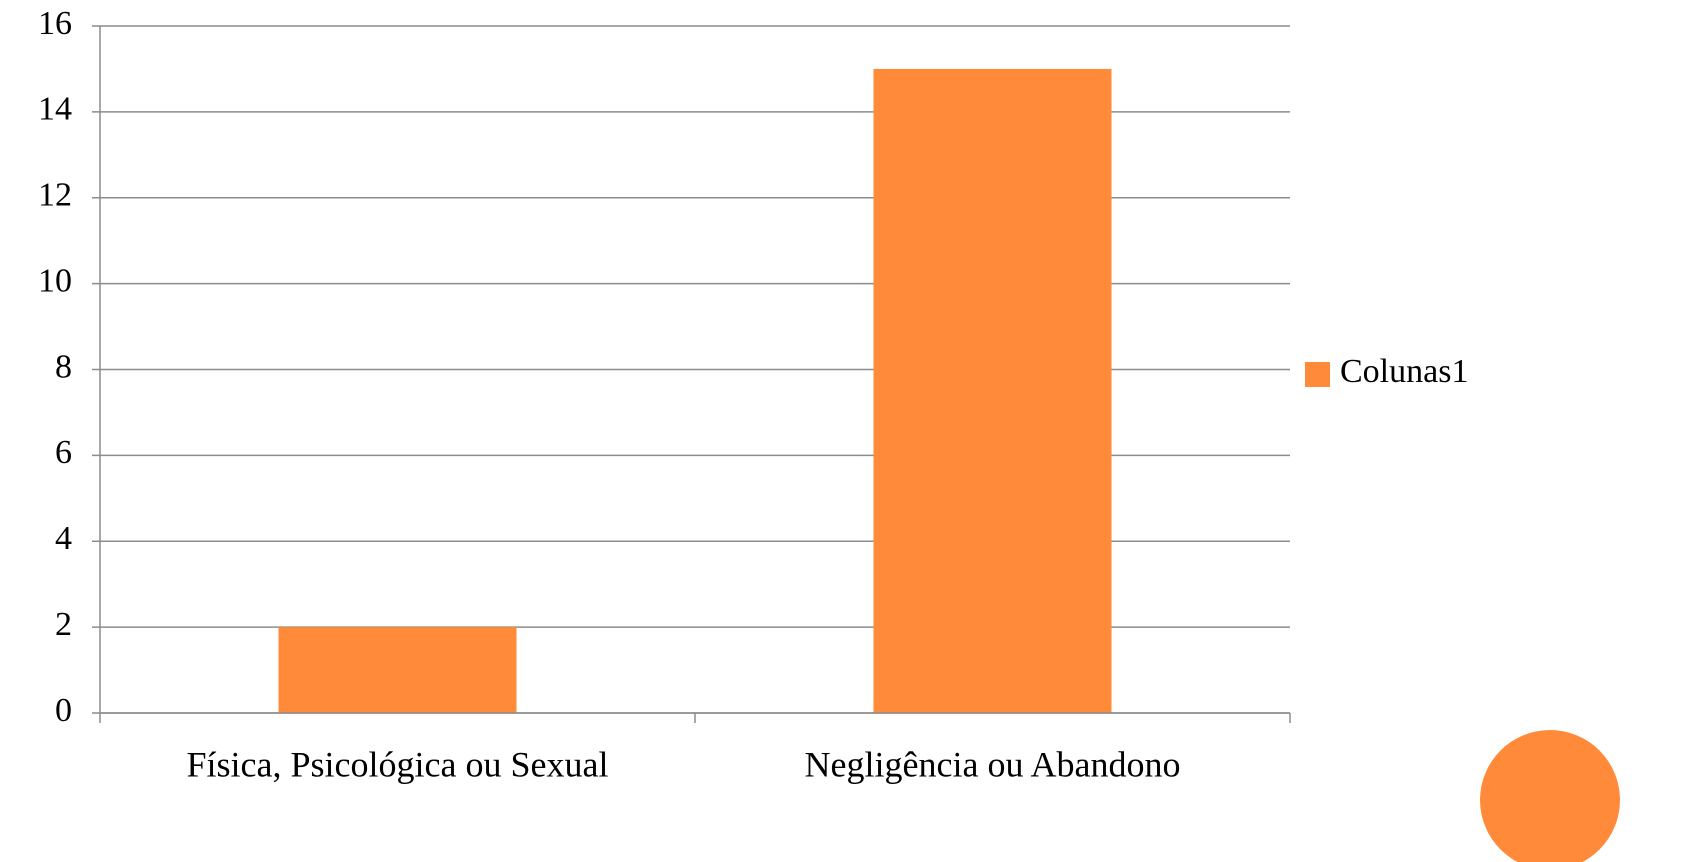 This screenshot has width=1702, height=862. Describe the element at coordinates (63, 710) in the screenshot. I see `y-tick-label: 0` at that location.